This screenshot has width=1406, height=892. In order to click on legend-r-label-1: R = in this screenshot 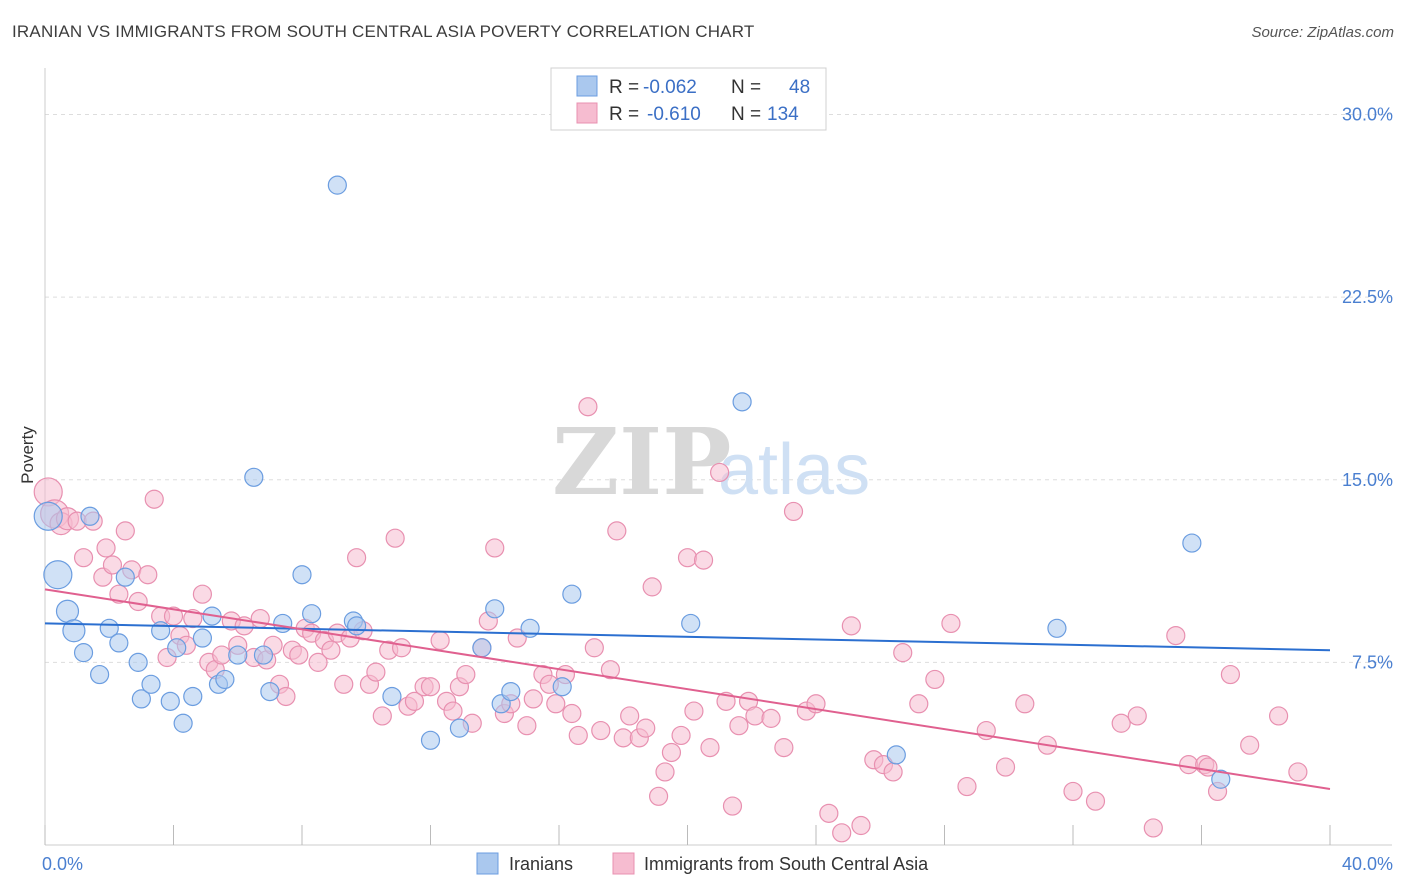, I will do `click(624, 87)`.